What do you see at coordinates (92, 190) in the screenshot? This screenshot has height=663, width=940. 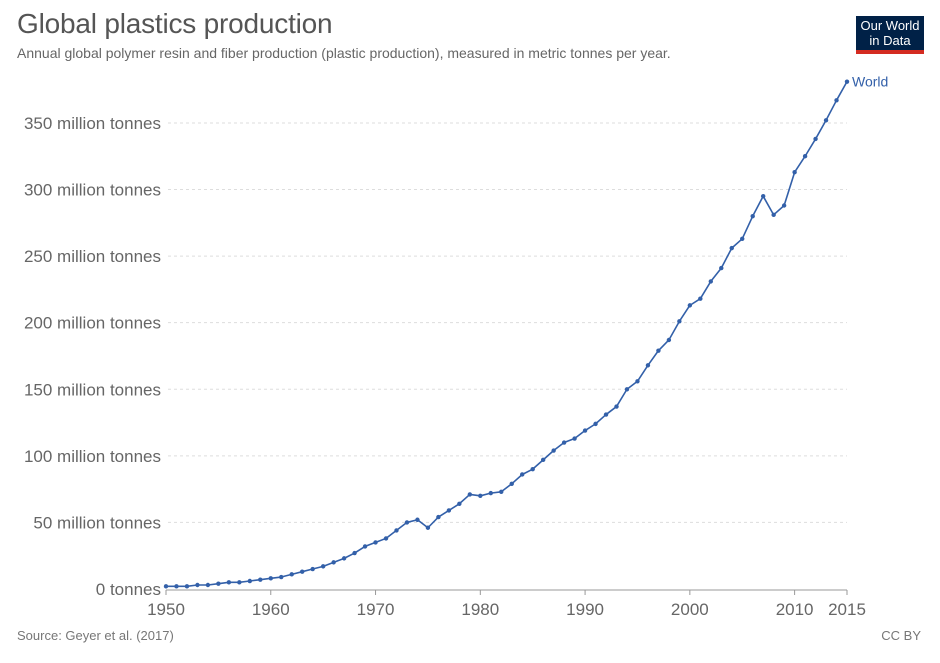 I see `y-tick-label: 300 million tonnes` at bounding box center [92, 190].